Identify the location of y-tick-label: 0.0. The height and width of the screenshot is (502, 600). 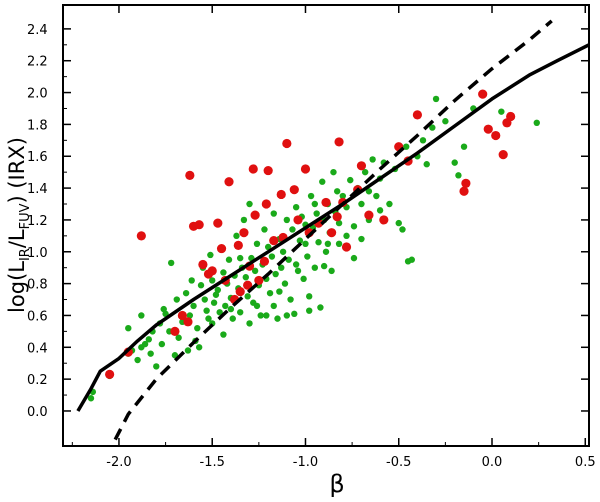
(37, 412).